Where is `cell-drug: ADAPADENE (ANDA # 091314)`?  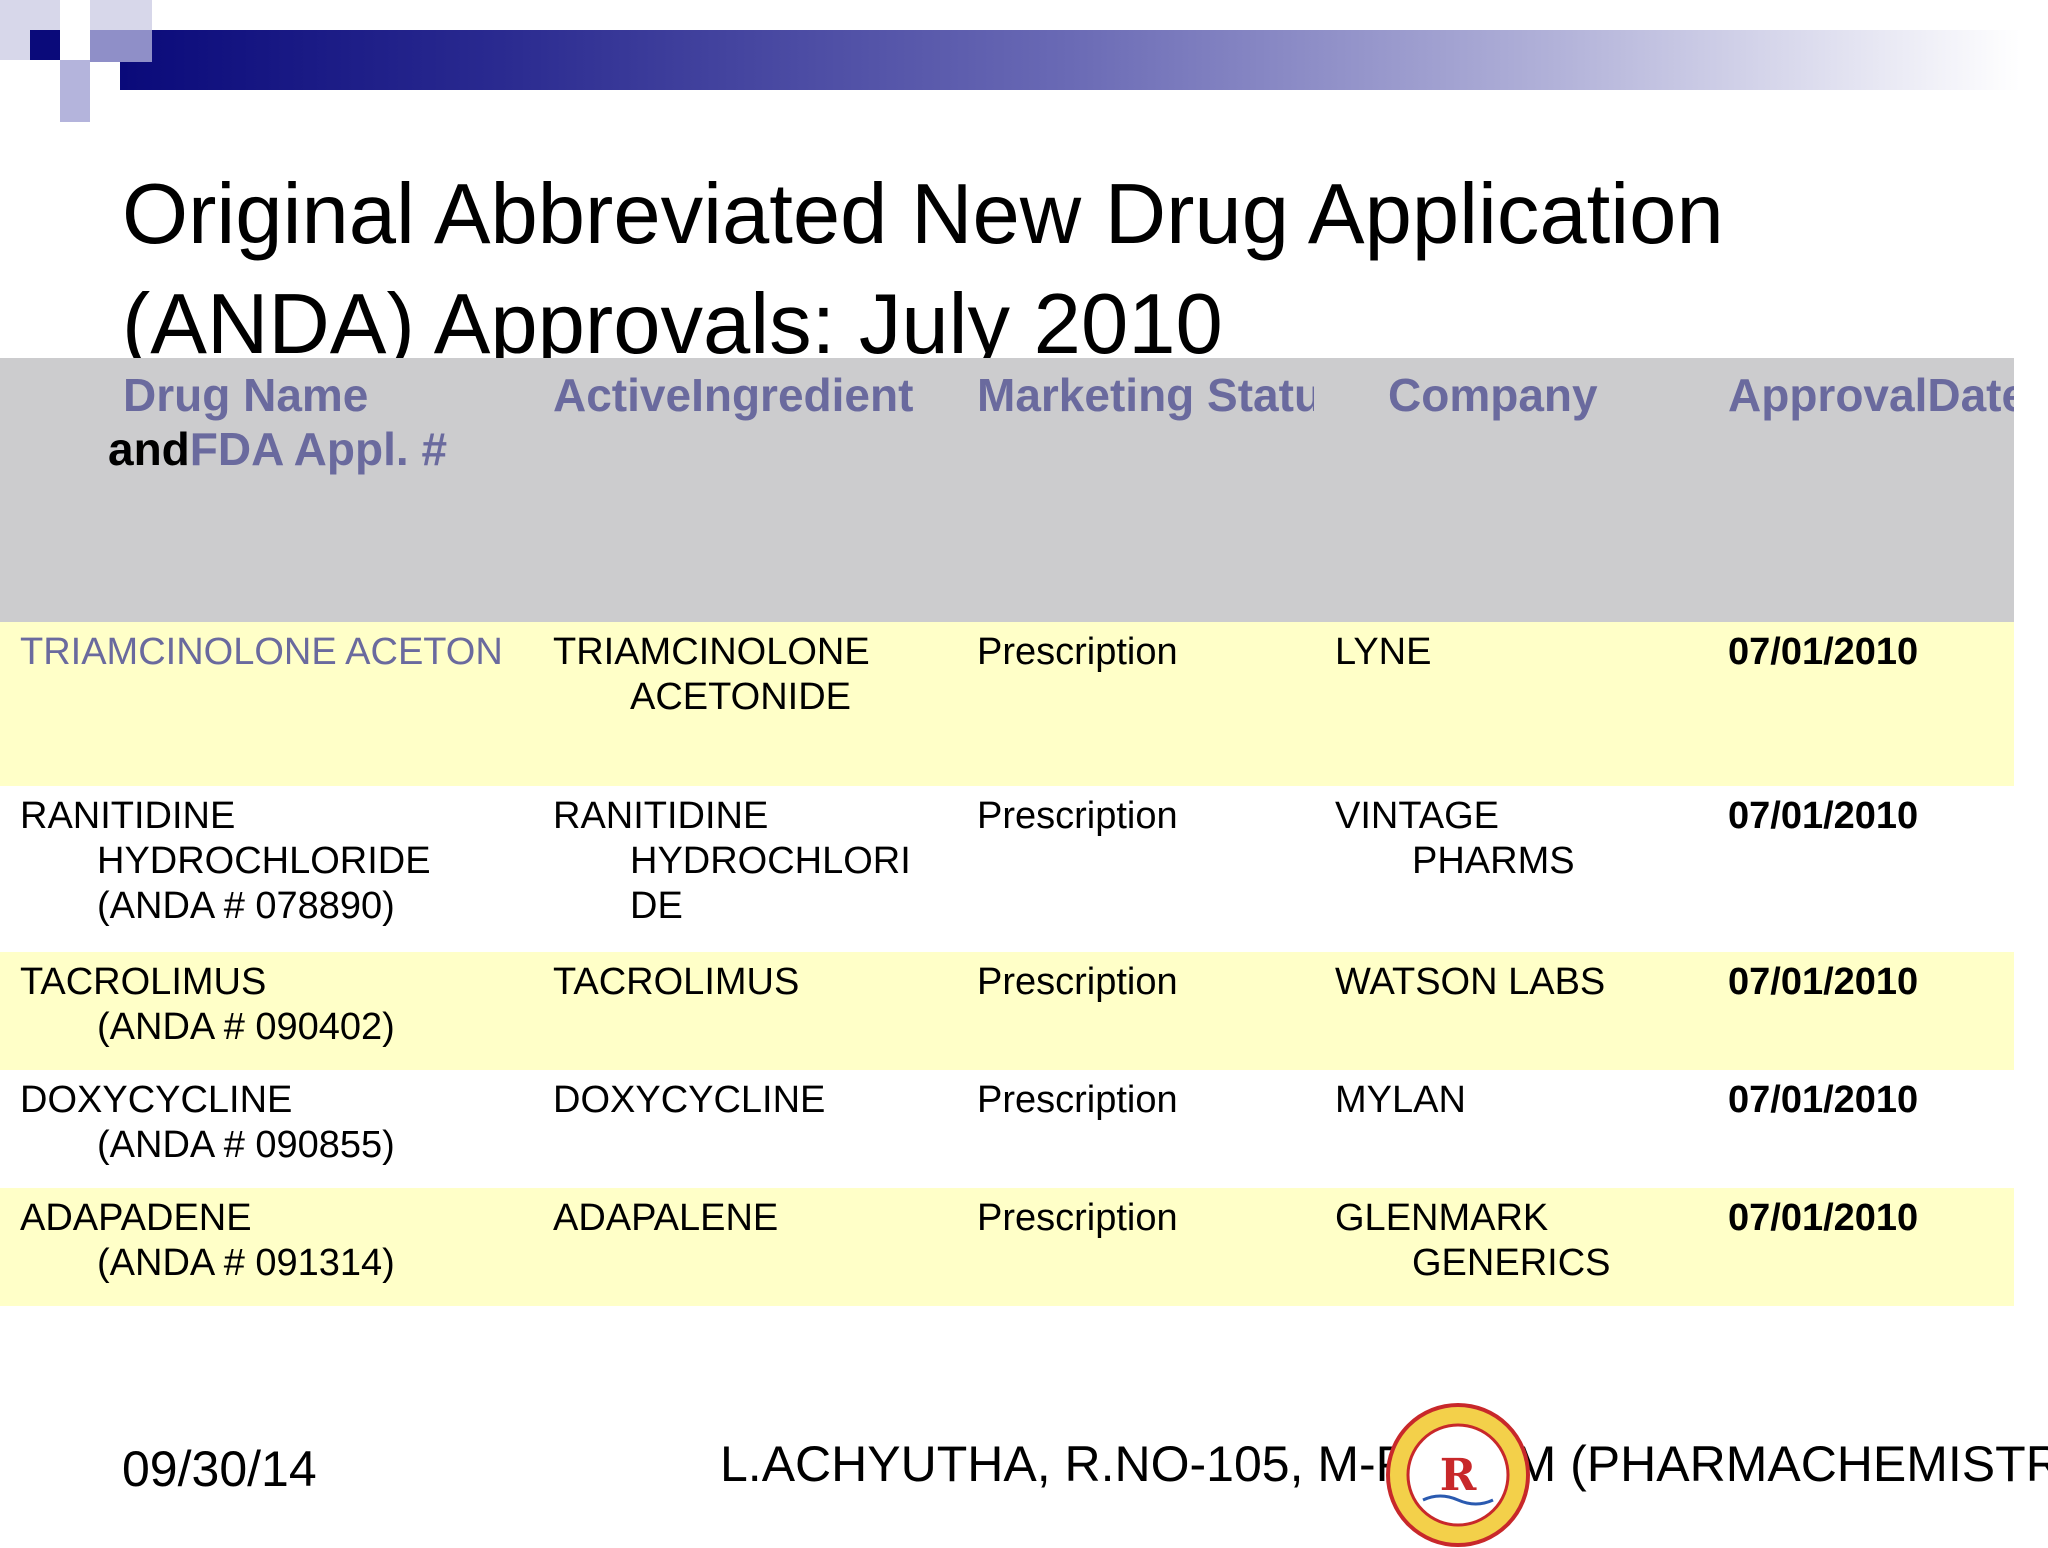 cell-drug: ADAPADENE (ANDA # 091314) is located at coordinates (207, 1241).